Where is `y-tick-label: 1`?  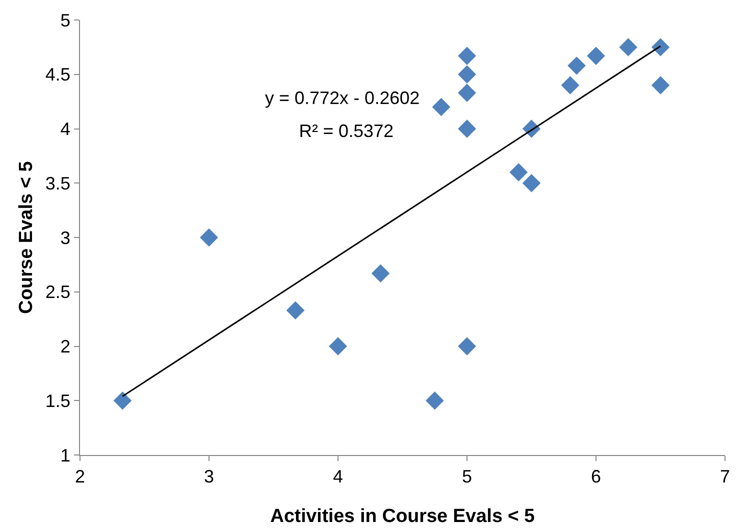 y-tick-label: 1 is located at coordinates (65, 455).